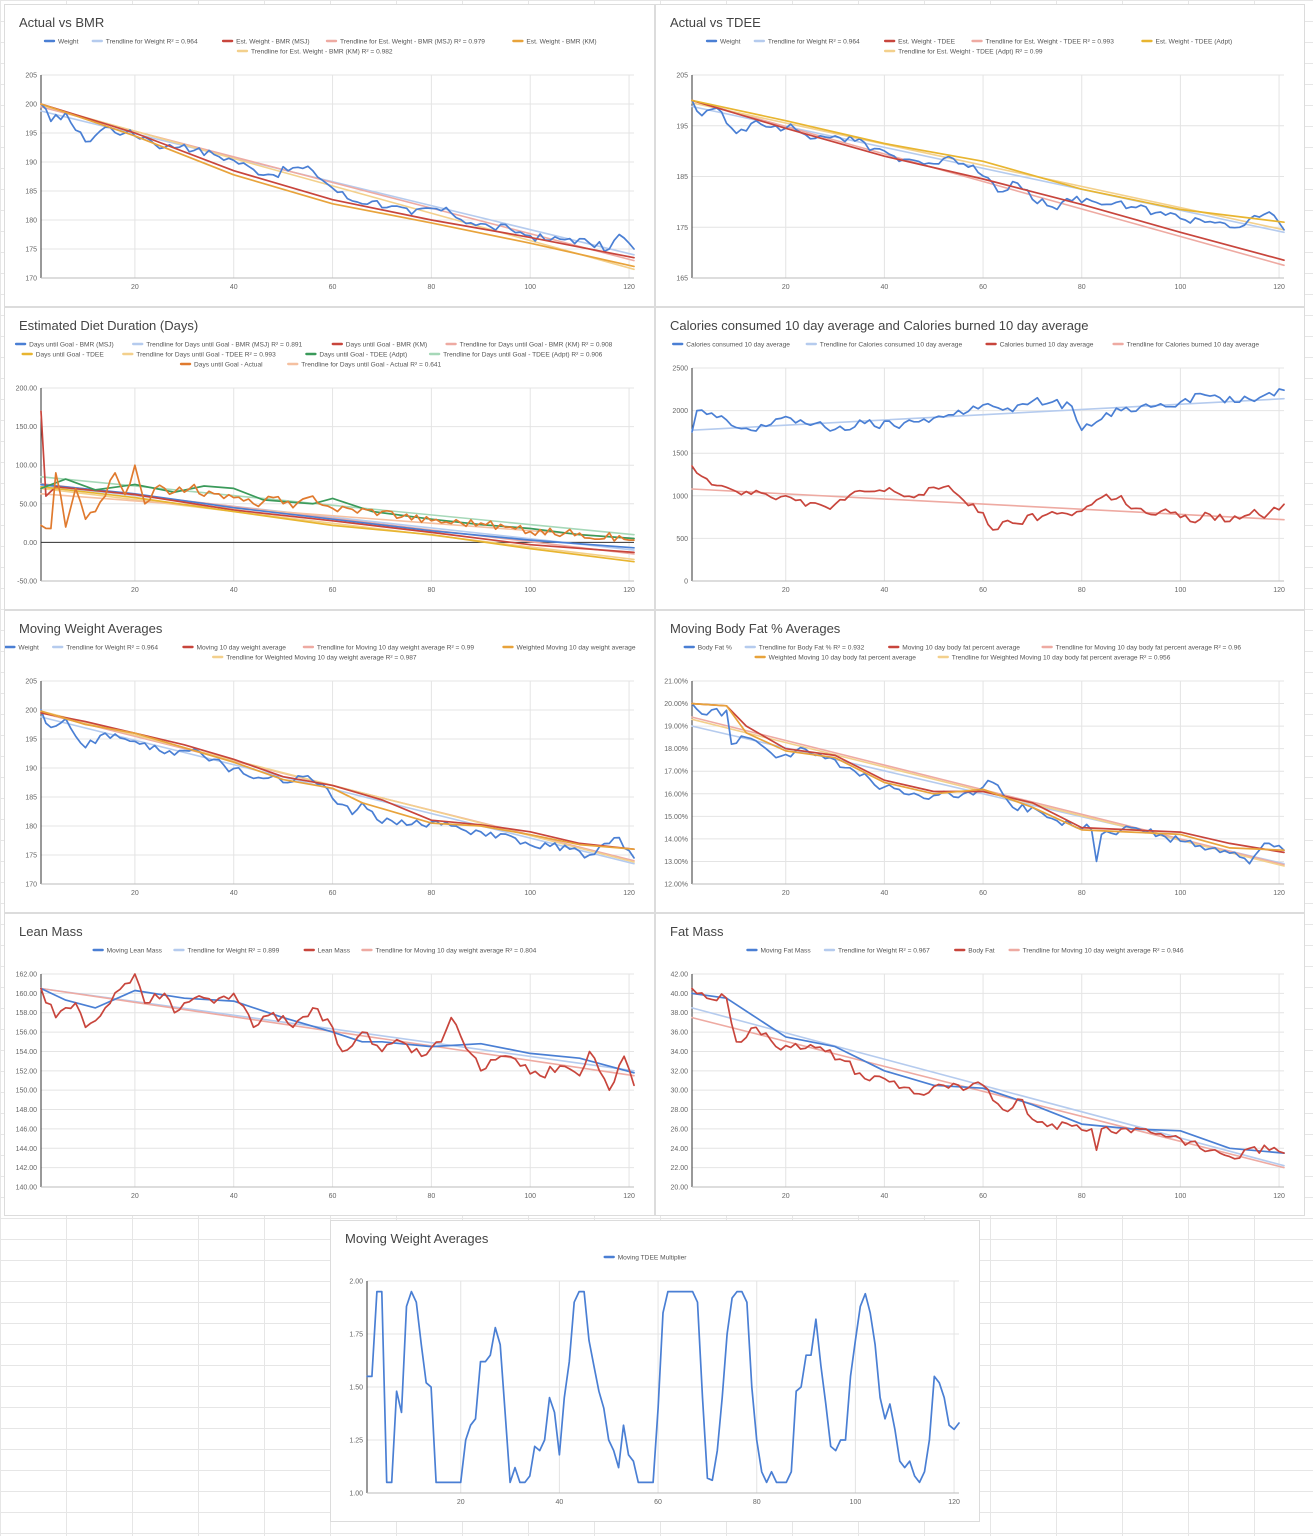  I want to click on y-tick-label: 100.00, so click(27, 466).